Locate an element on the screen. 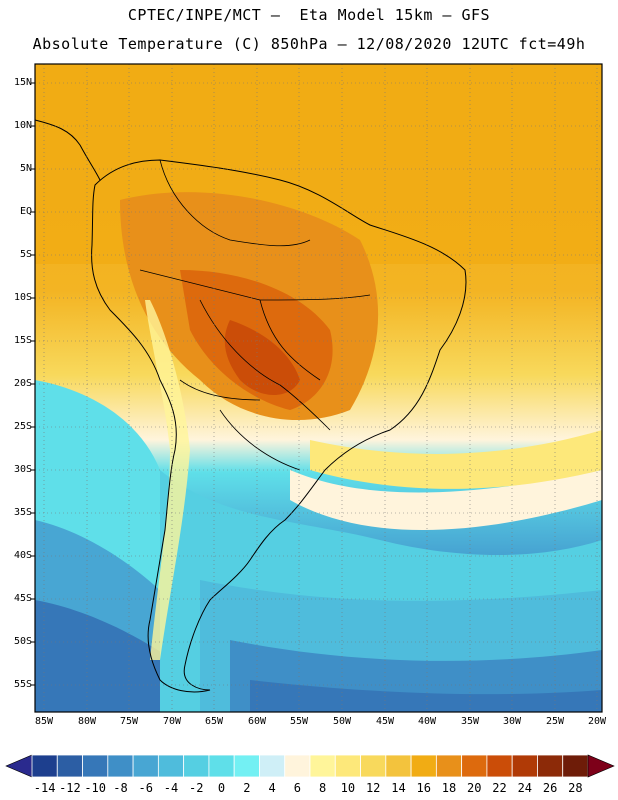  colorbar-label: -10 is located at coordinates (95, 788).